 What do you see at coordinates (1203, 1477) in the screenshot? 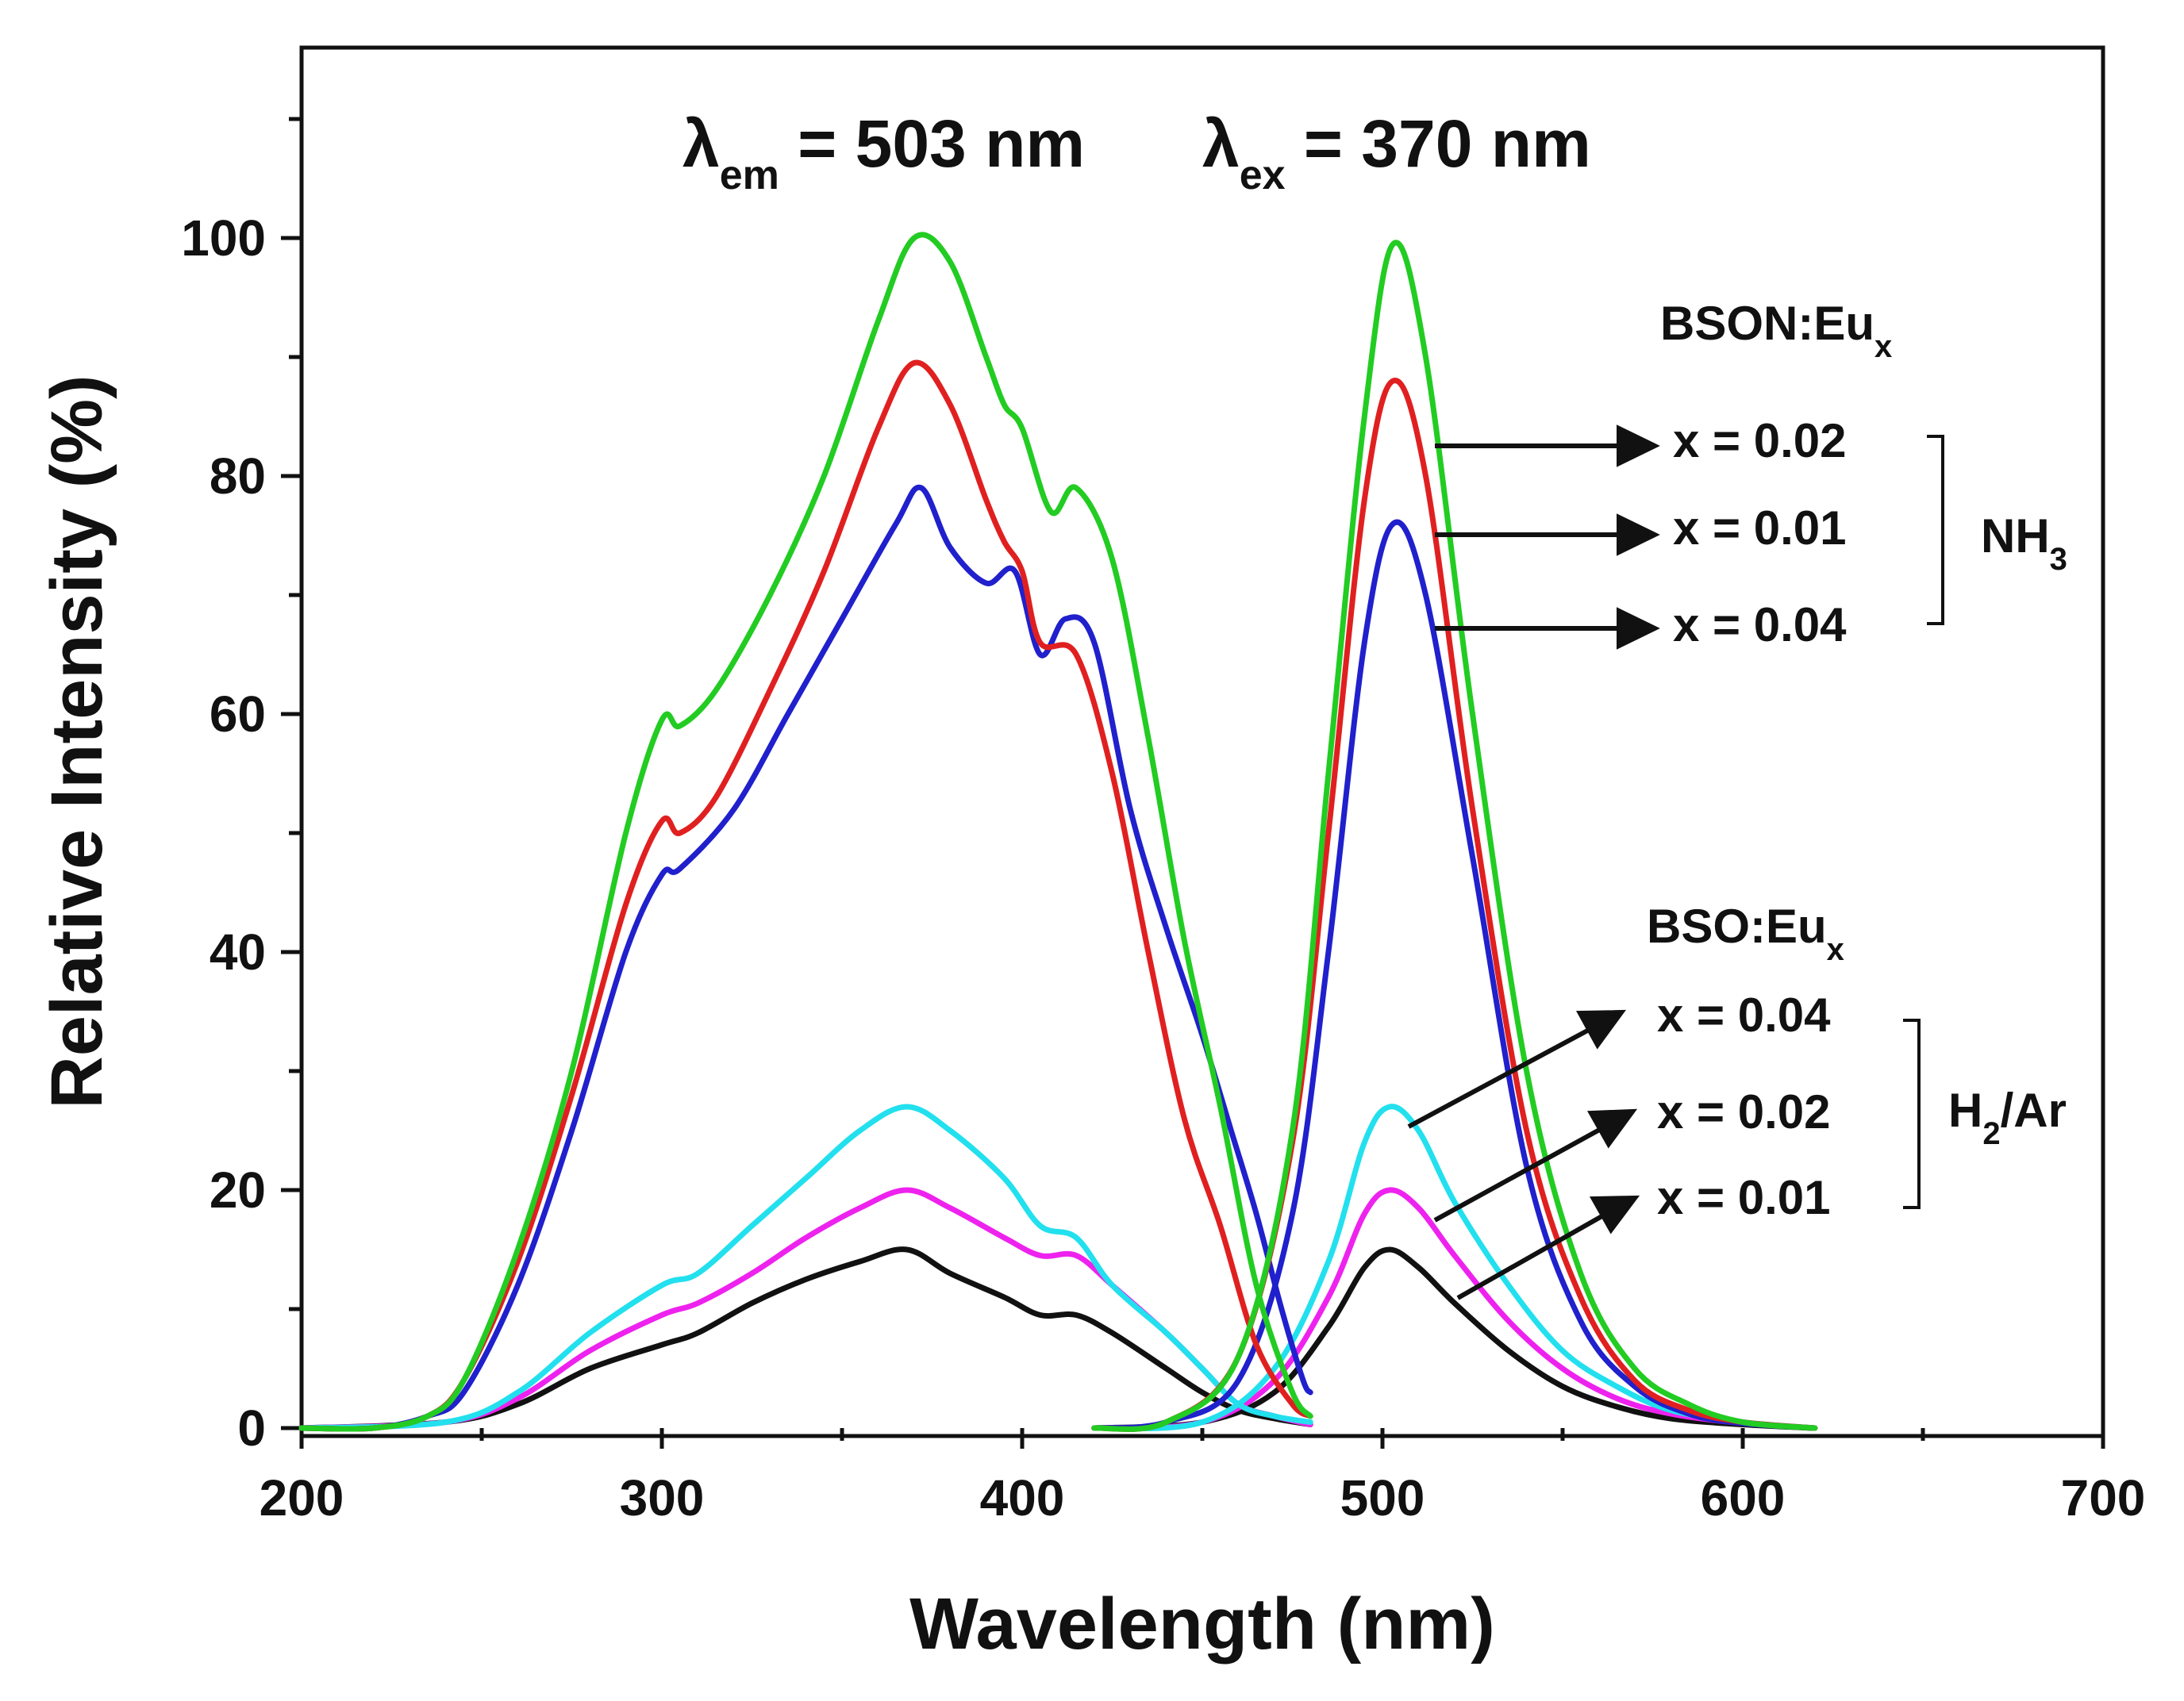
I see `x-axis-ticks: 200 300 400 500 600 700` at bounding box center [1203, 1477].